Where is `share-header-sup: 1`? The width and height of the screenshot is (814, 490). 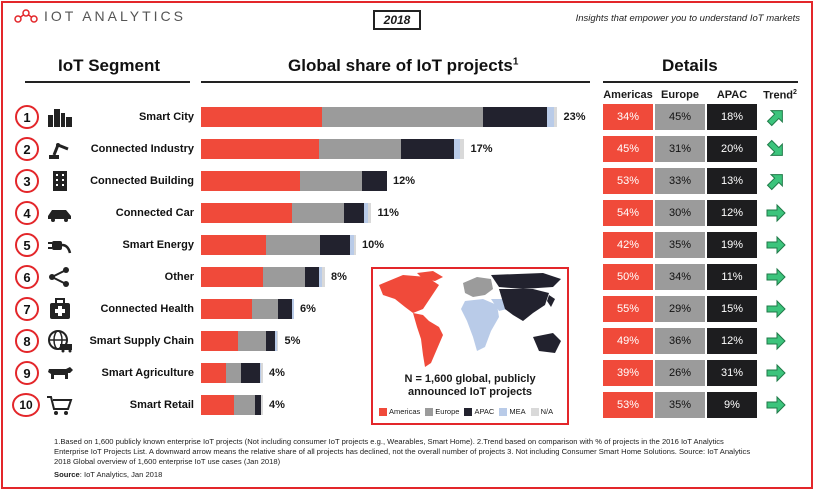 share-header-sup: 1 is located at coordinates (515, 62).